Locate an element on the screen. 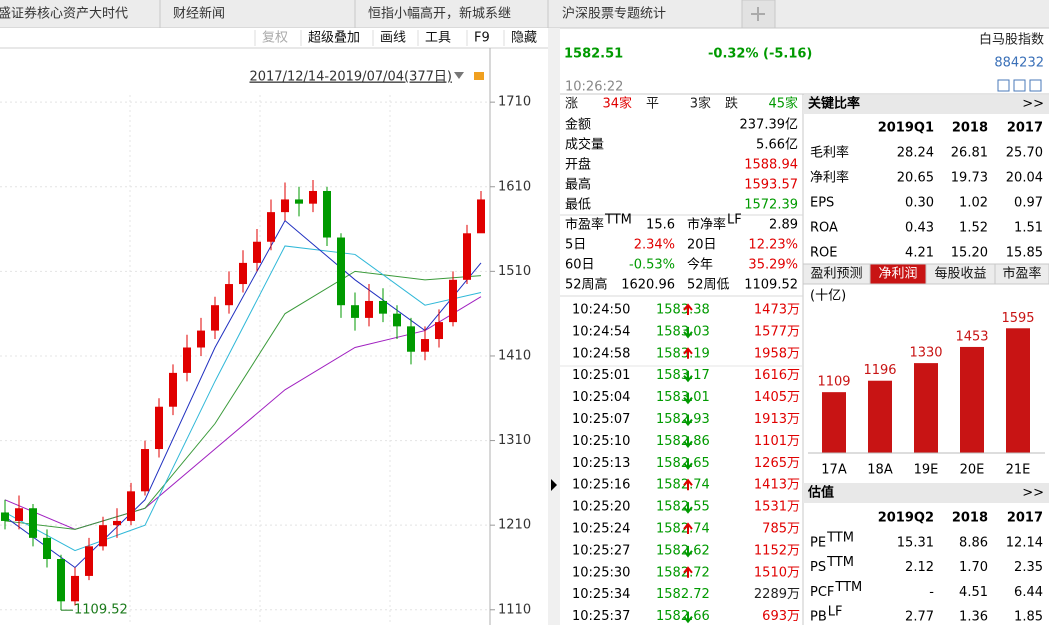  tick-price: 1582.74 is located at coordinates (683, 485).